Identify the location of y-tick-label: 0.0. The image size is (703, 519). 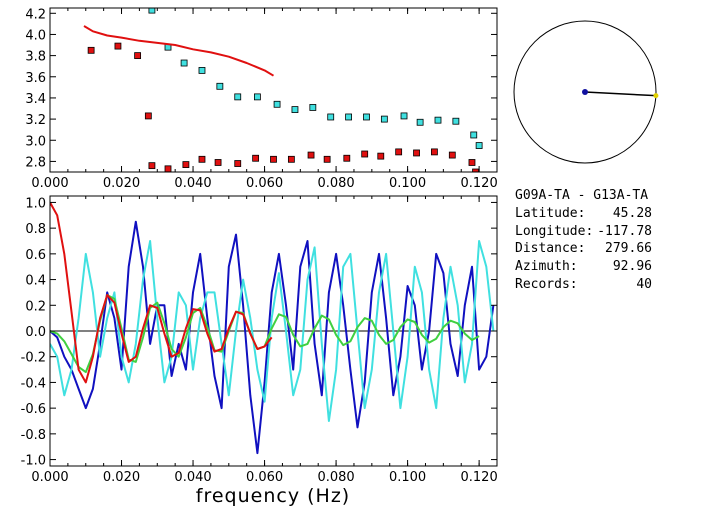
(35, 332).